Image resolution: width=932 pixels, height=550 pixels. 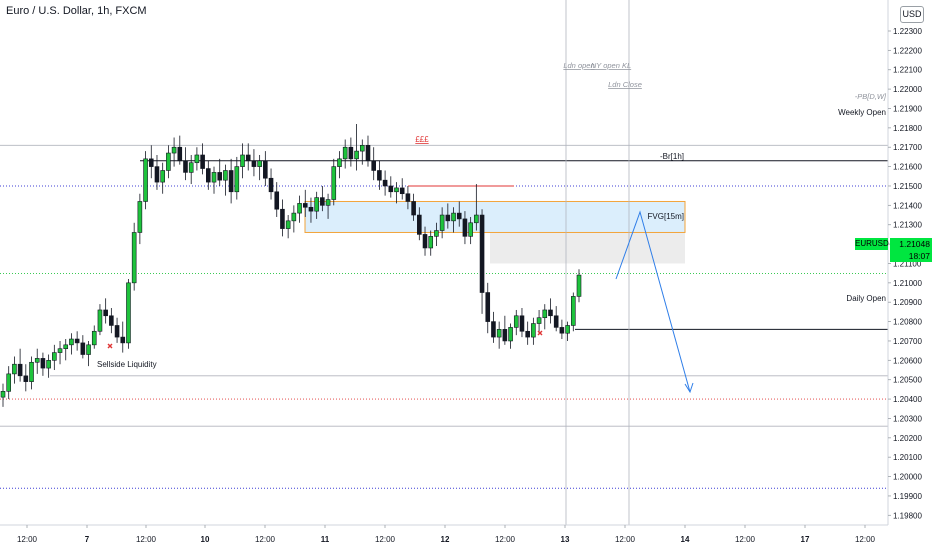 What do you see at coordinates (325, 539) in the screenshot?
I see `time-tick-label: 11` at bounding box center [325, 539].